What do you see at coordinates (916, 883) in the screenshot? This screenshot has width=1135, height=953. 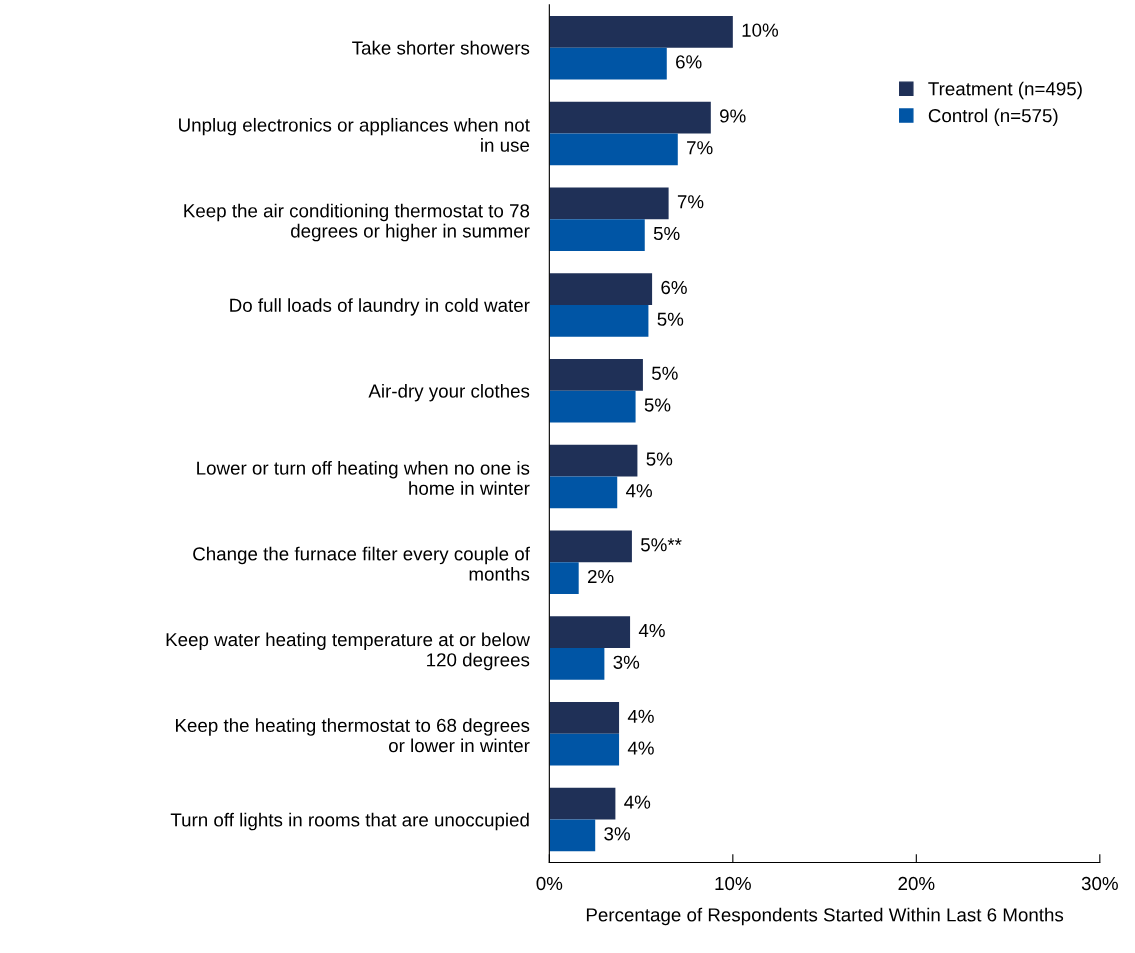 I see `x-tick-label: 20%` at bounding box center [916, 883].